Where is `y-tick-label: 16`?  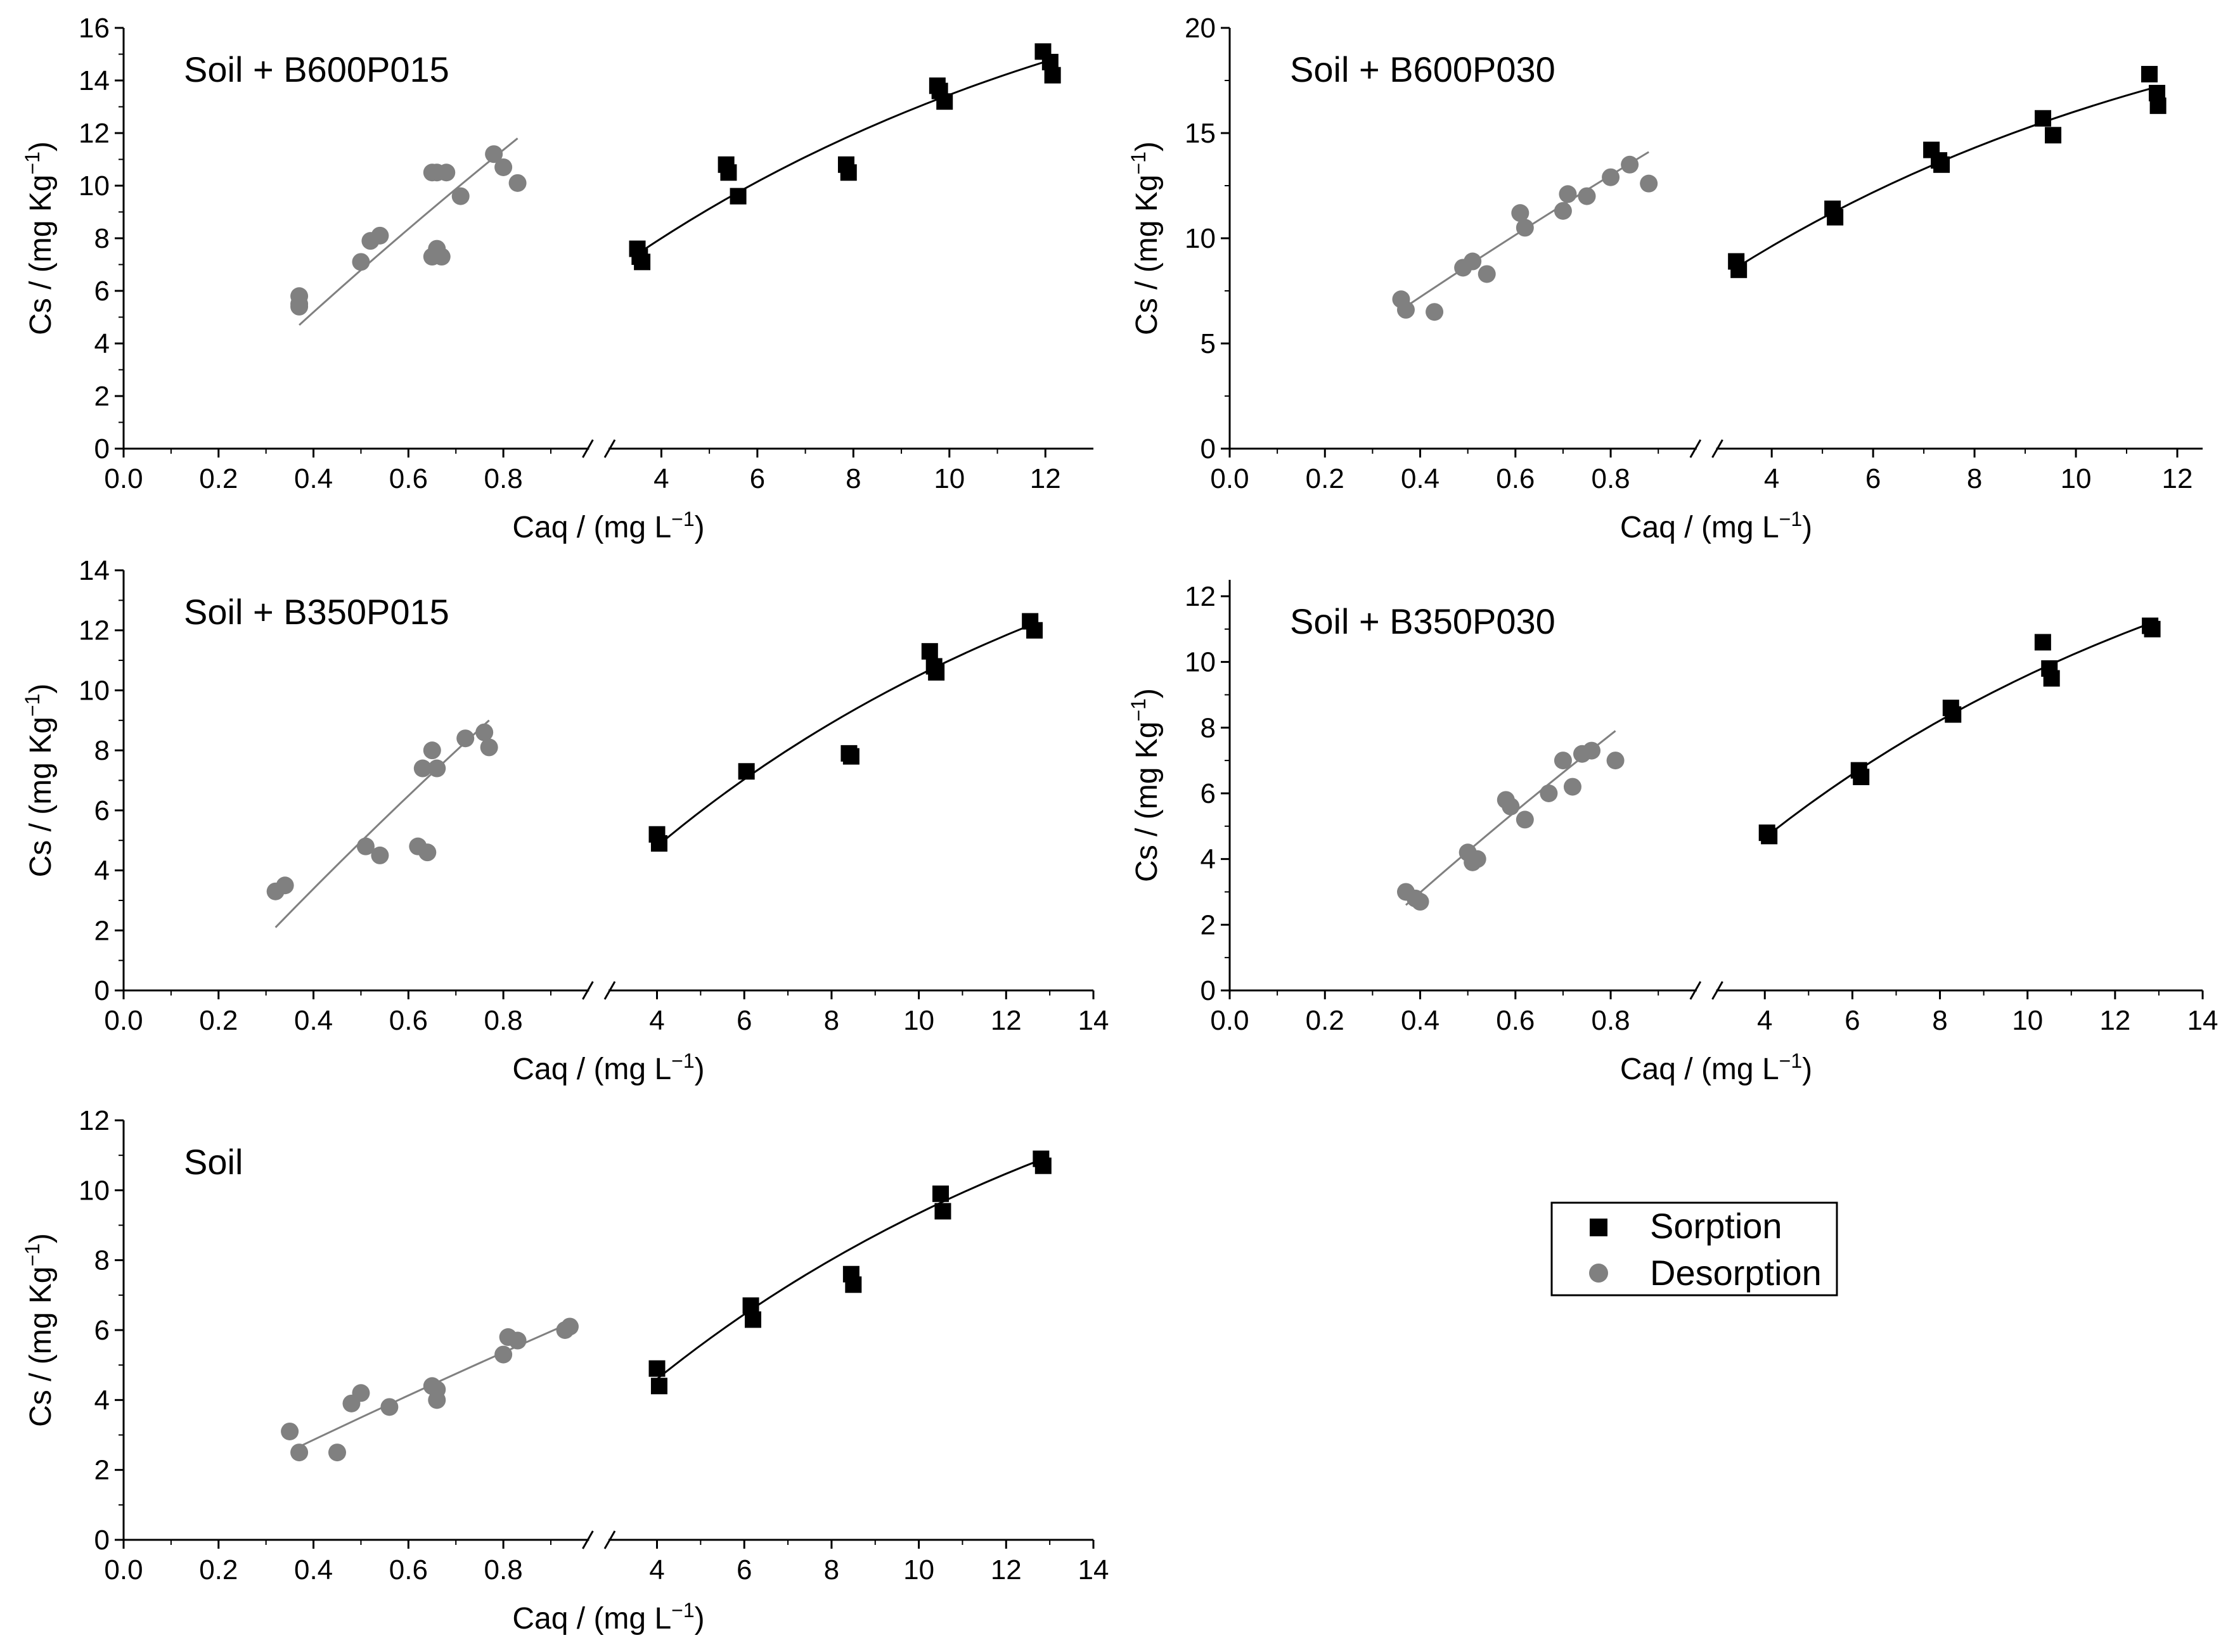 y-tick-label: 16 is located at coordinates (94, 28).